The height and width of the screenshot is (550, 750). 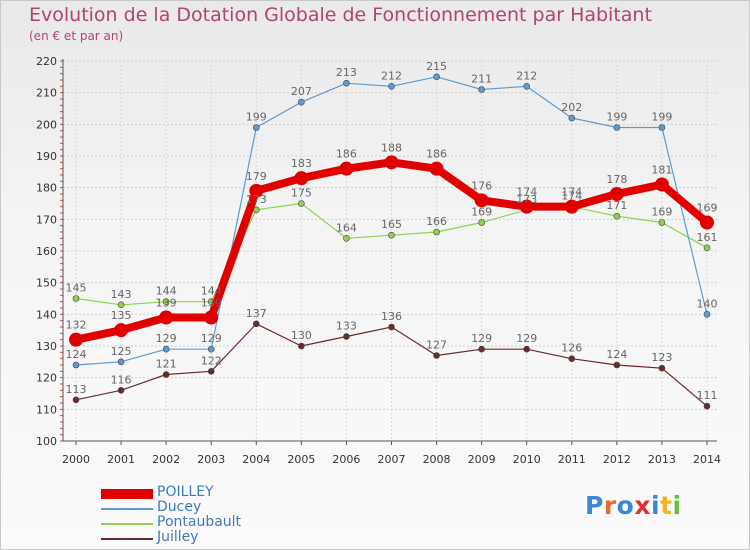 I want to click on data-label-juilley: 129, so click(x=481, y=338).